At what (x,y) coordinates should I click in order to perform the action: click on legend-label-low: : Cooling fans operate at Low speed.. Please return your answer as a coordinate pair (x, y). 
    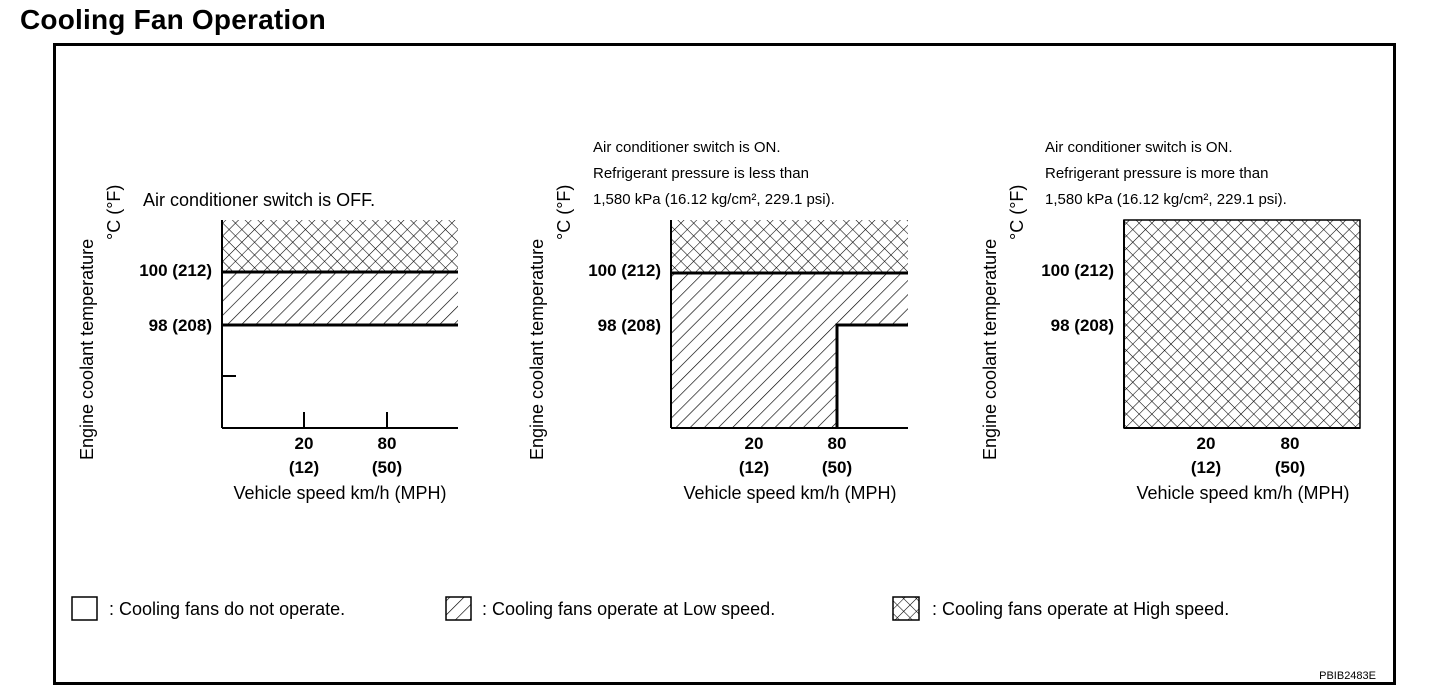
    Looking at the image, I should click on (628, 609).